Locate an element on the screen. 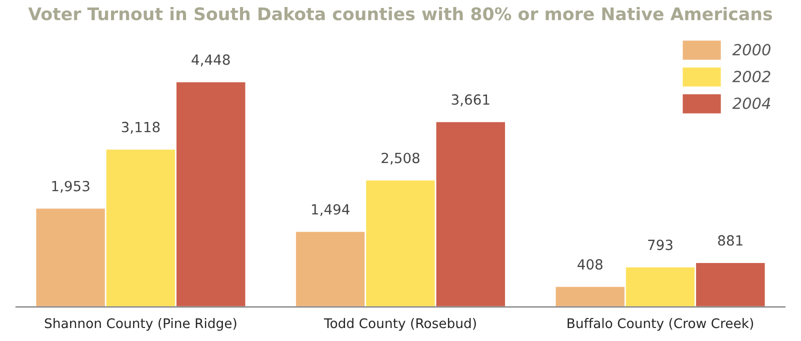  data-label: 881 is located at coordinates (730, 240).